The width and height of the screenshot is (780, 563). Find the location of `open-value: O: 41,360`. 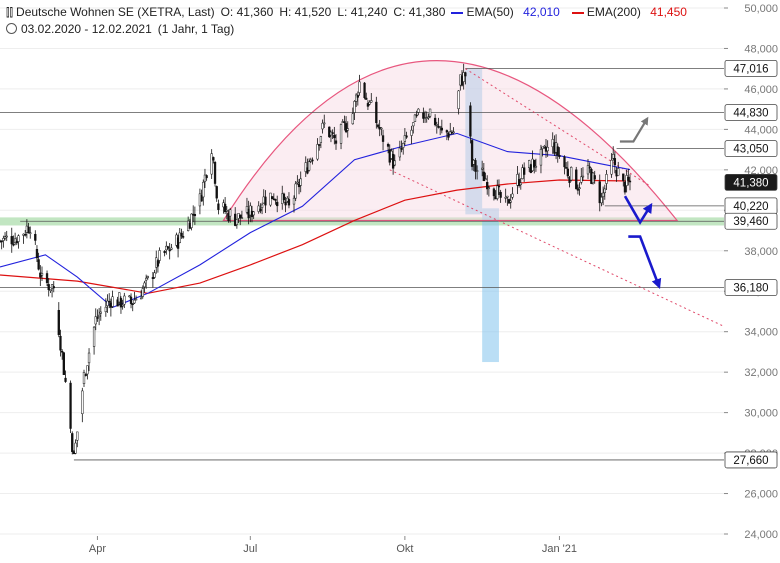

open-value: O: 41,360 is located at coordinates (247, 12).